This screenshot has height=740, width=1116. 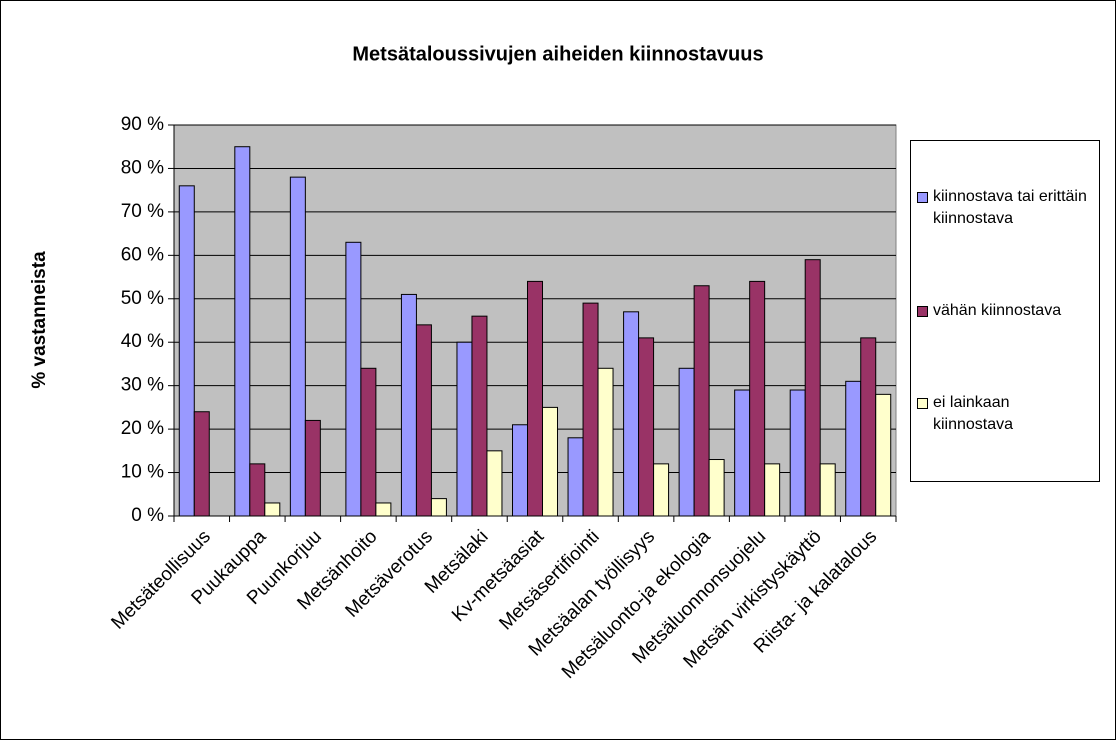 I want to click on y-tick-label: 80 %, so click(x=142, y=167).